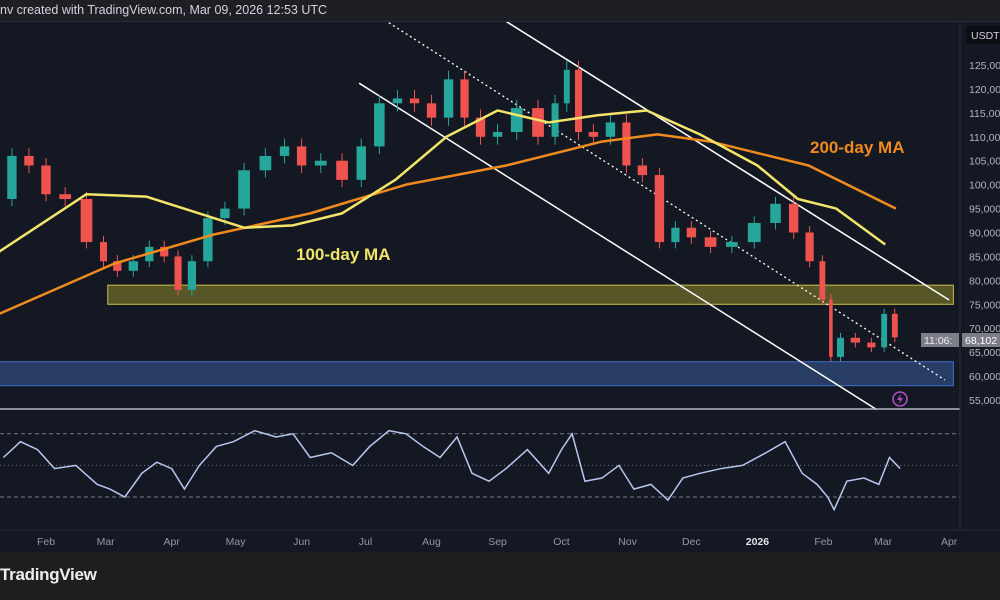 Image resolution: width=1000 pixels, height=600 pixels. Describe the element at coordinates (984, 210) in the screenshot. I see `price-tick: 95,000` at that location.